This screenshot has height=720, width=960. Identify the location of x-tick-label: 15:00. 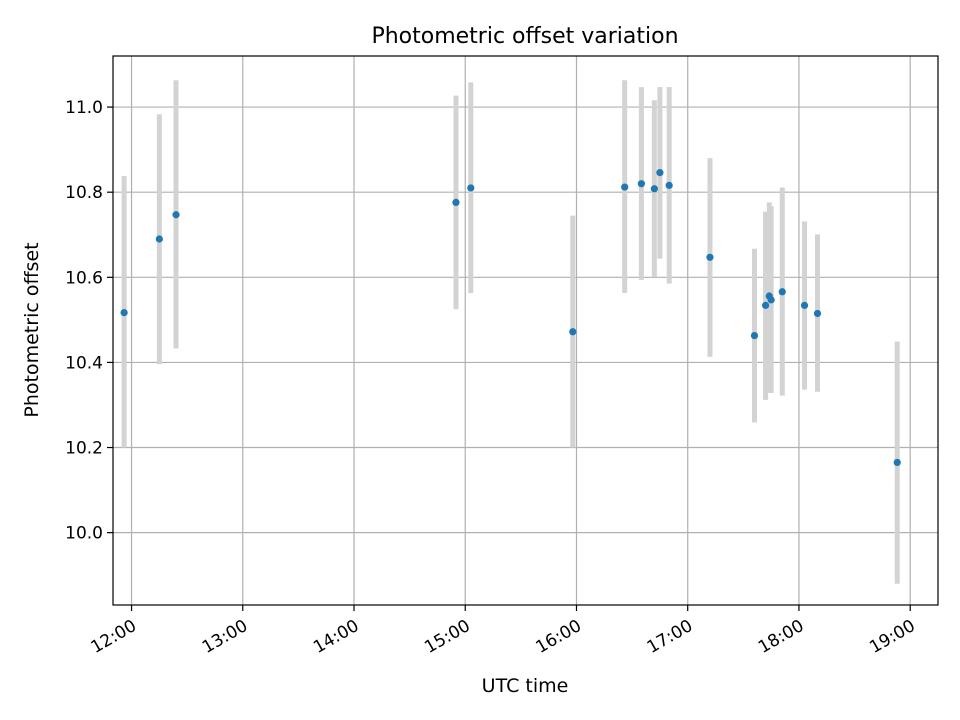
(447, 637).